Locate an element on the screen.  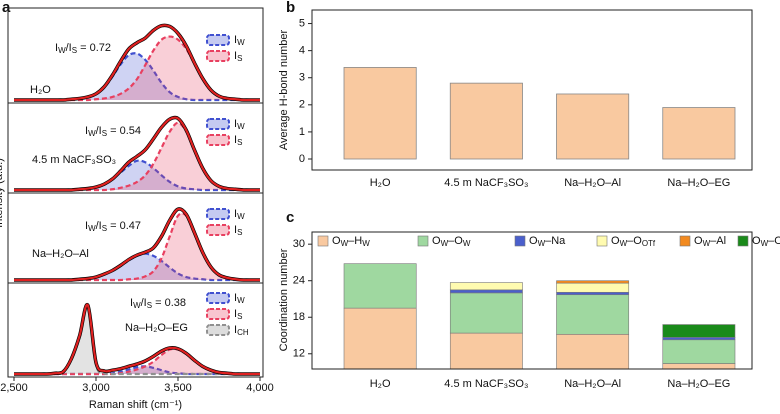
y-tick-label: 18 is located at coordinates (299, 317).